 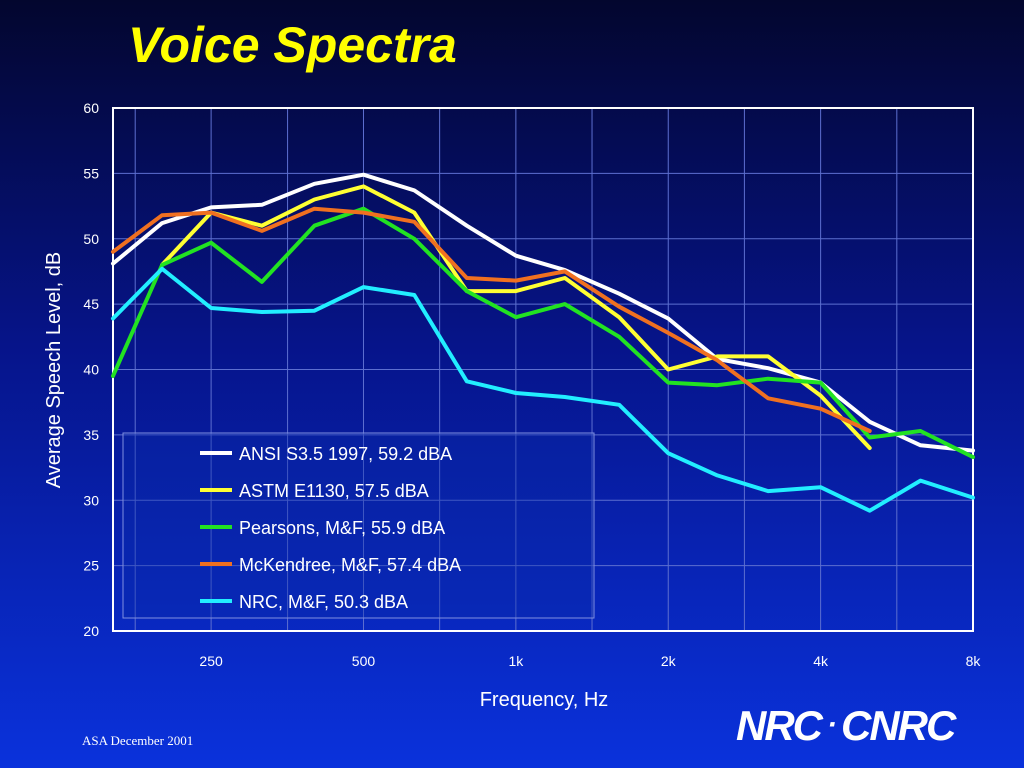 I want to click on legend-label: ASTM E1130, 57.5 dBA, so click(x=334, y=491).